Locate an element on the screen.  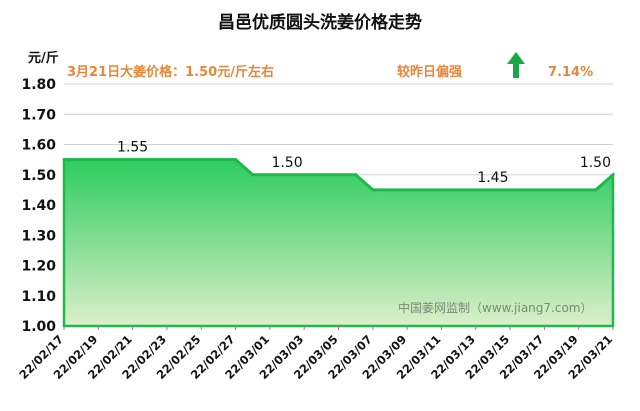
y-axis-ticks: 1.80 1.70 1.60 1.50 1.40 1.30 1.20 1.10 1.00 is located at coordinates (38, 206).